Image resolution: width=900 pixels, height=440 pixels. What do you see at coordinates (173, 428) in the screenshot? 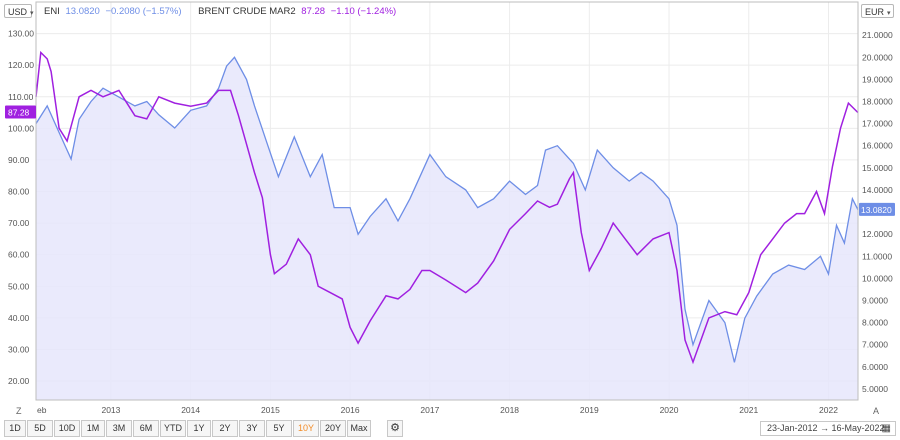
I see `timeframe-button-ytd: YTD` at bounding box center [173, 428].